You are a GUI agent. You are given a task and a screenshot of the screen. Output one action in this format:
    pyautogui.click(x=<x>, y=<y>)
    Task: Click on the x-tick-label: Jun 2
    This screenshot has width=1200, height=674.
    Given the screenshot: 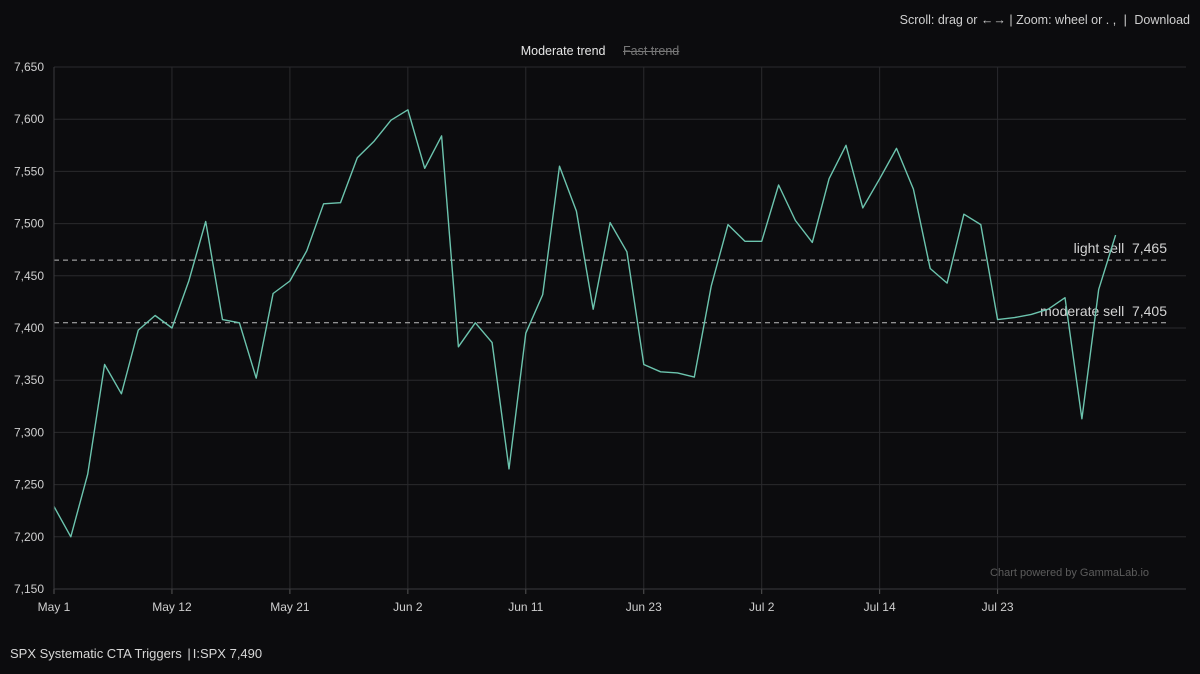 What is the action you would take?
    pyautogui.click(x=408, y=607)
    